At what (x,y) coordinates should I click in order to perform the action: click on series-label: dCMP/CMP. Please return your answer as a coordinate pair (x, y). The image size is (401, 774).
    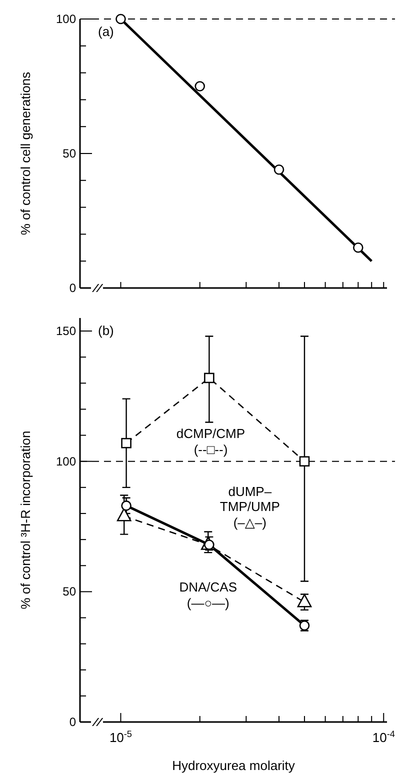
    Looking at the image, I should click on (211, 433).